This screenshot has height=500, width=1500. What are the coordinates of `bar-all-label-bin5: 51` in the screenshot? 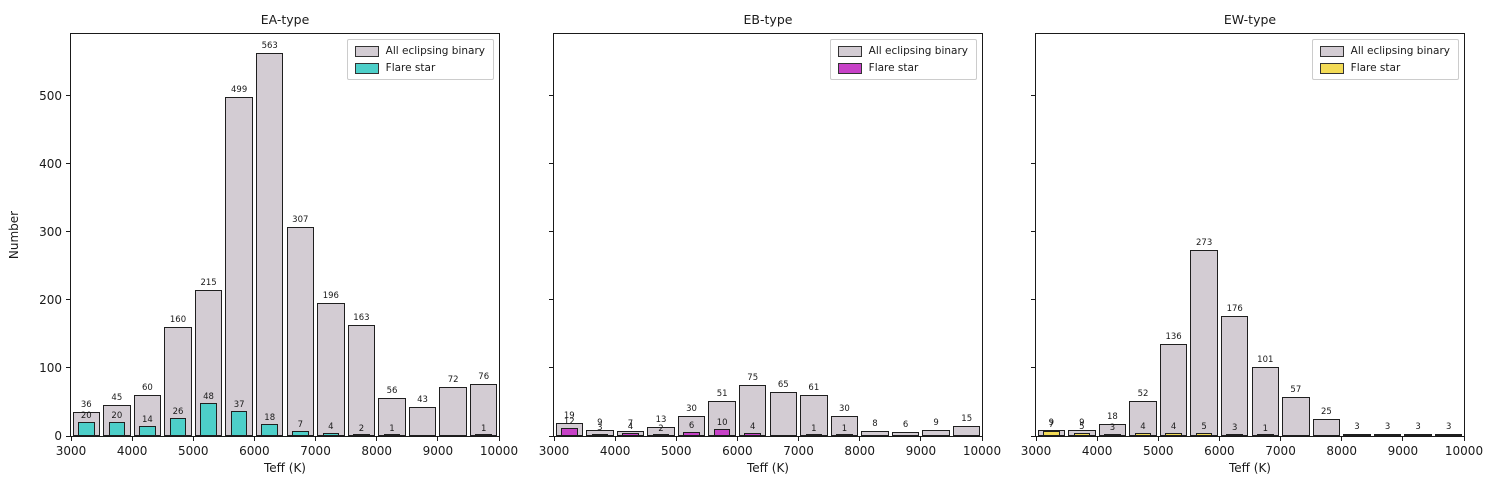 It's located at (722, 394).